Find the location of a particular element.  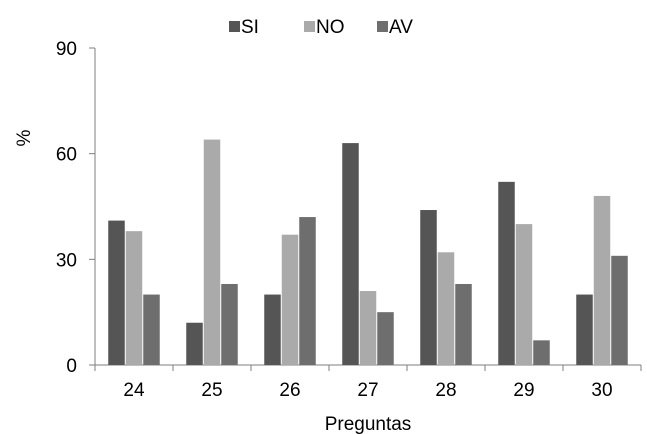

y-tick-label: 0 is located at coordinates (71, 366).